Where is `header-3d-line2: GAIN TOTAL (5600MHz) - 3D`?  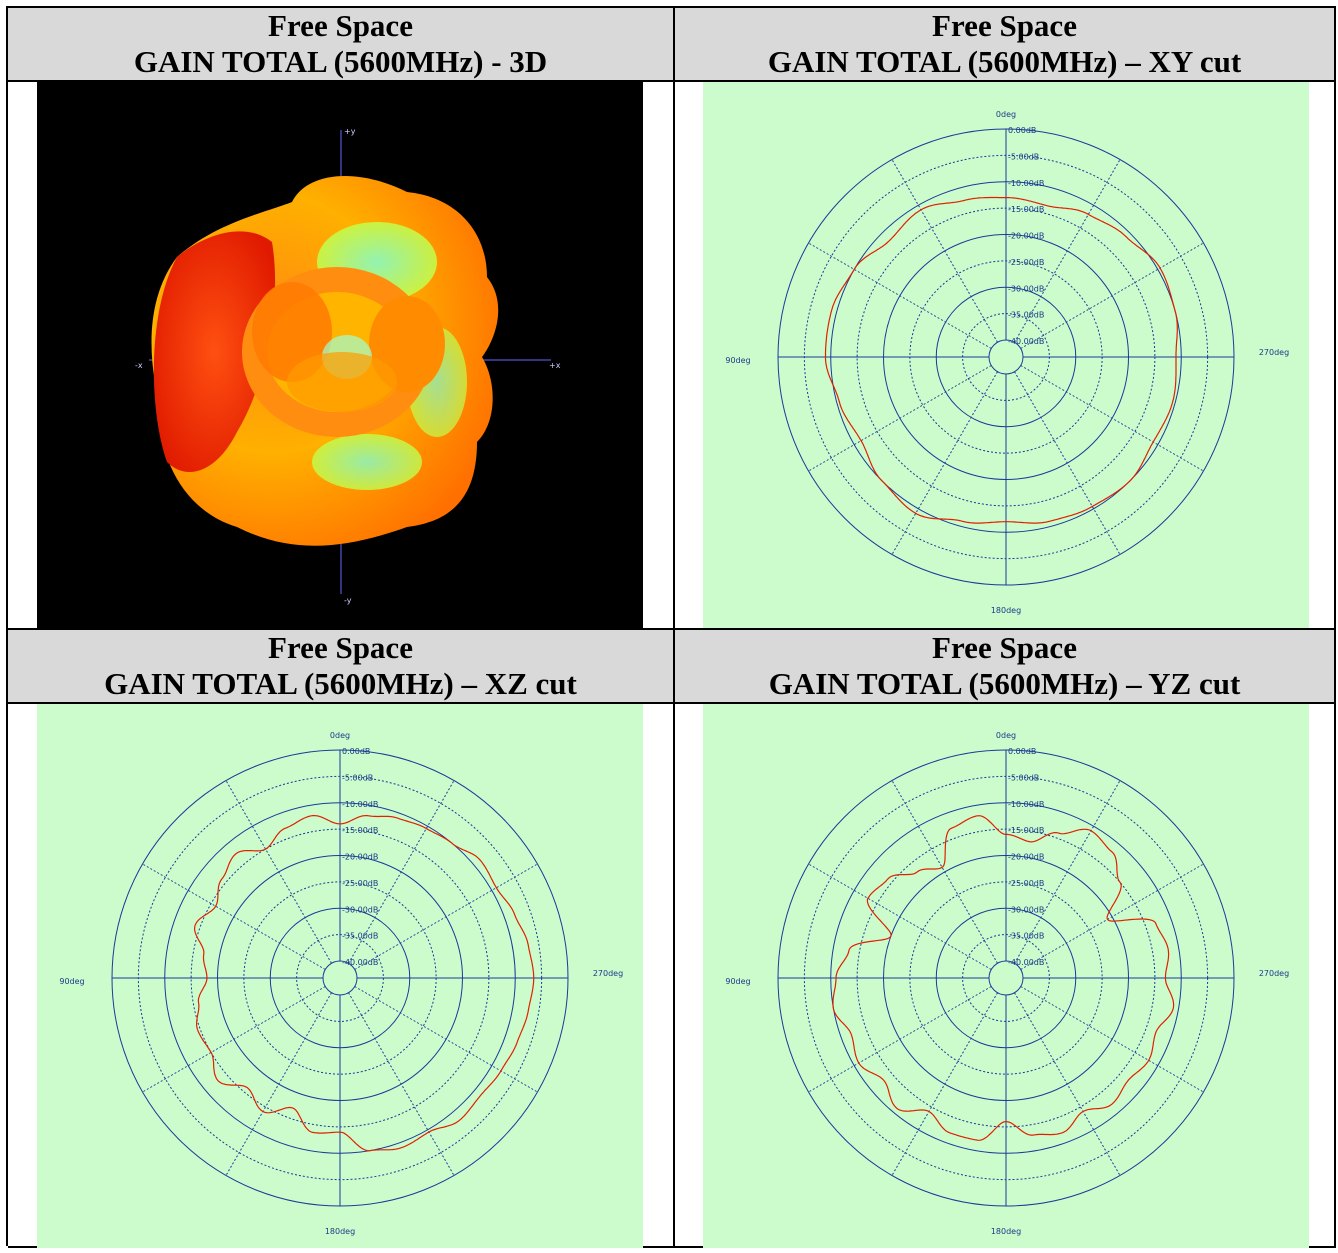
header-3d-line2: GAIN TOTAL (5600MHz) - 3D is located at coordinates (340, 61).